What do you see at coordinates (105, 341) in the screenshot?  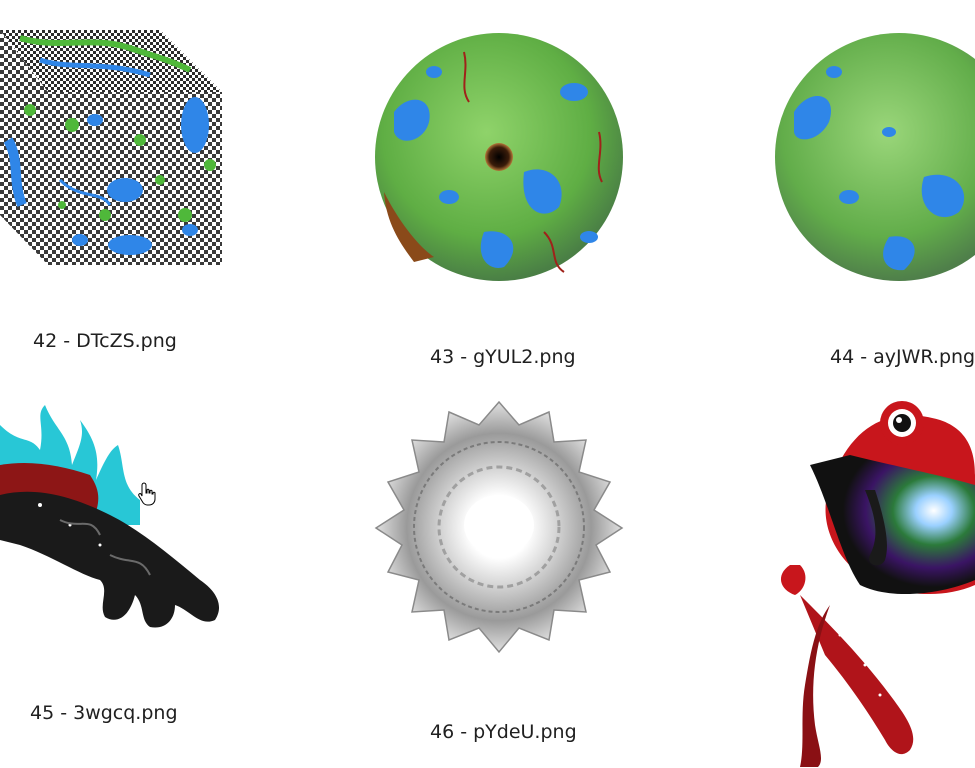 I see `gallery-item-caption: 42 - DTcZS.png` at bounding box center [105, 341].